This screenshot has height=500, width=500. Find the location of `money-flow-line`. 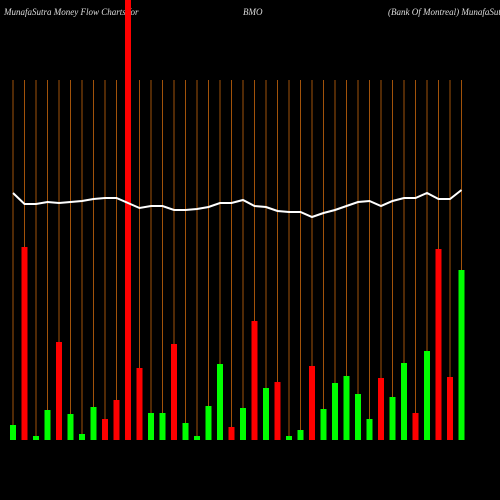

money-flow-line is located at coordinates (237, 204).